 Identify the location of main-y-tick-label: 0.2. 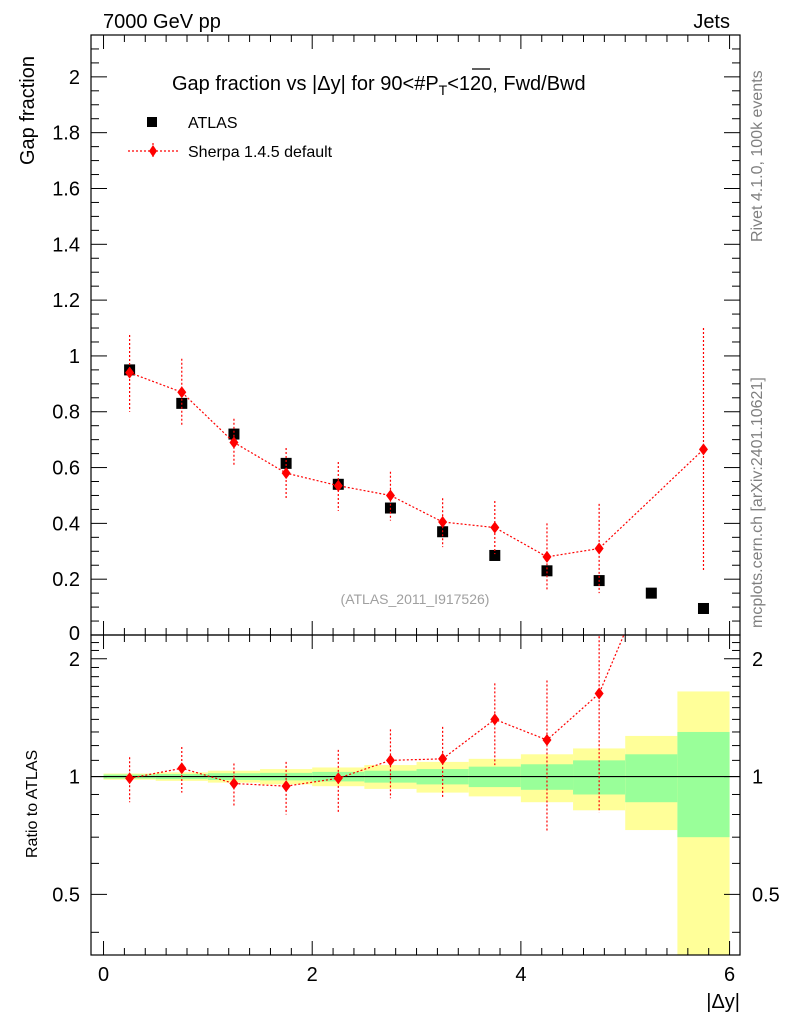
(66, 580).